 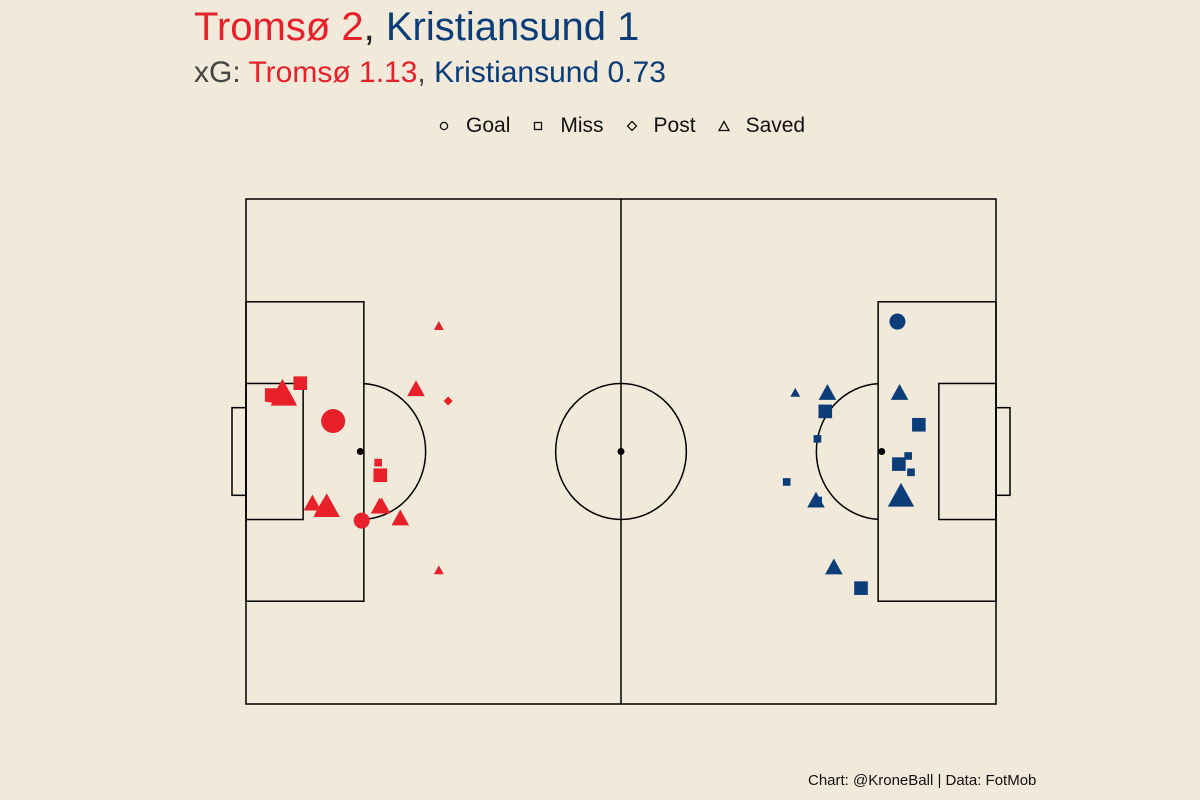 What do you see at coordinates (582, 125) in the screenshot?
I see `legend-label-miss: Miss` at bounding box center [582, 125].